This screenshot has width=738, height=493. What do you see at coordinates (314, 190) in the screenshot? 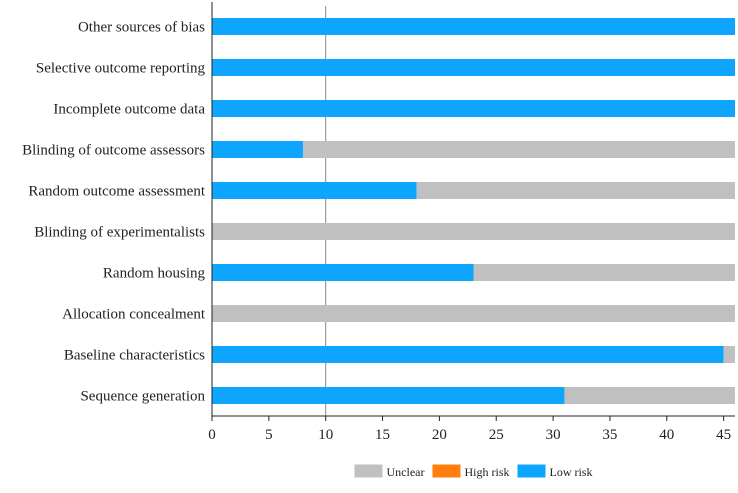
I see `bar-random-outcome-assessment-low-risk` at bounding box center [314, 190].